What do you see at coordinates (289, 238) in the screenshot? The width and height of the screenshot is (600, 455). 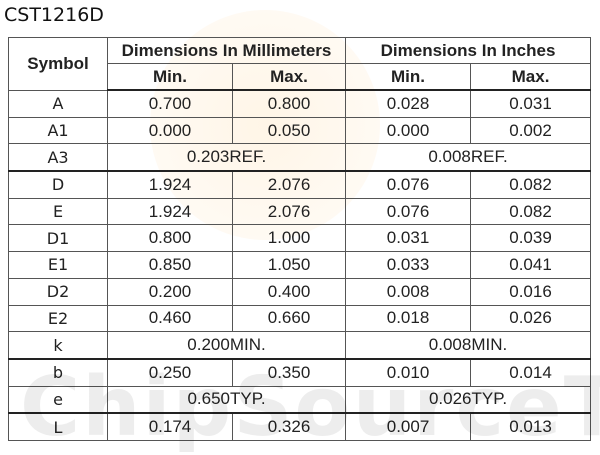 I see `value-cell: 1.000` at bounding box center [289, 238].